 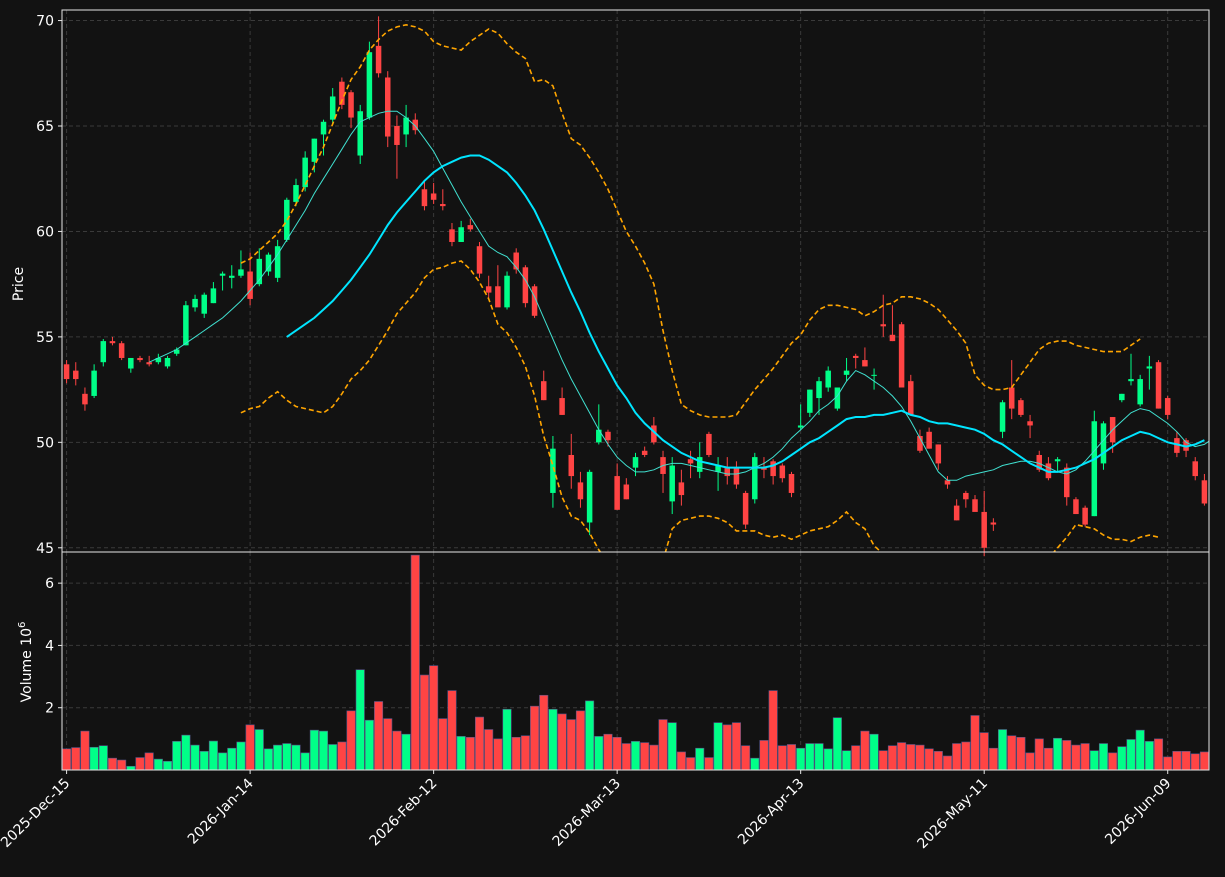 What do you see at coordinates (27, 665) in the screenshot?
I see `volume-axis-label-base: Volume 10` at bounding box center [27, 665].